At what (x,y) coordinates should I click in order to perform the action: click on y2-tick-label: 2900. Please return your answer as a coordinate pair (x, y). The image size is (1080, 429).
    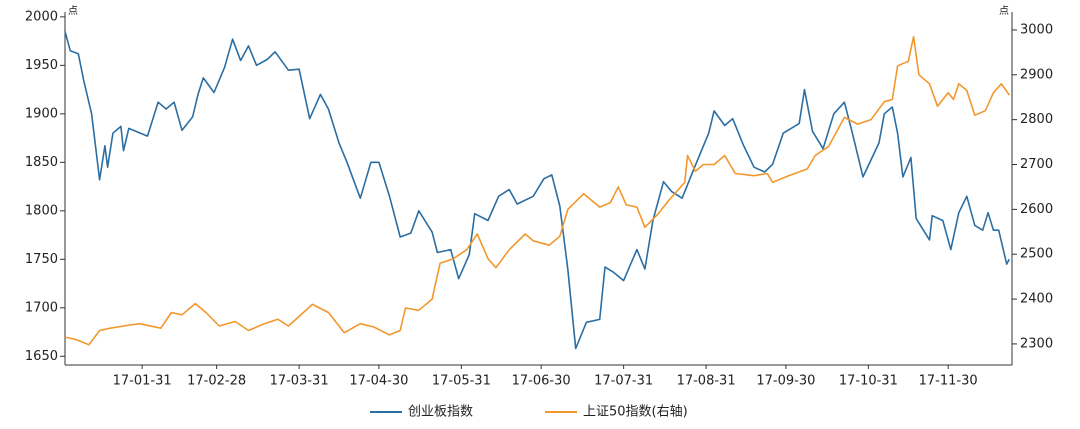
    Looking at the image, I should click on (1036, 74).